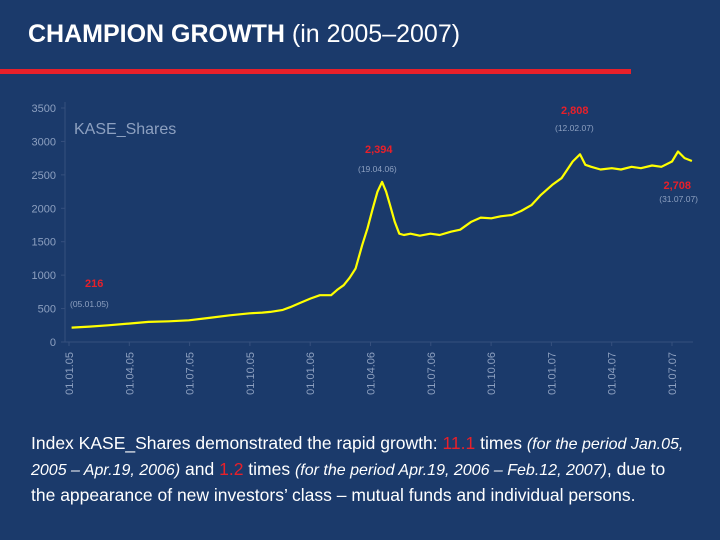 Image resolution: width=720 pixels, height=540 pixels. I want to click on slide-title-rest: (in 2005–2007), so click(372, 34).